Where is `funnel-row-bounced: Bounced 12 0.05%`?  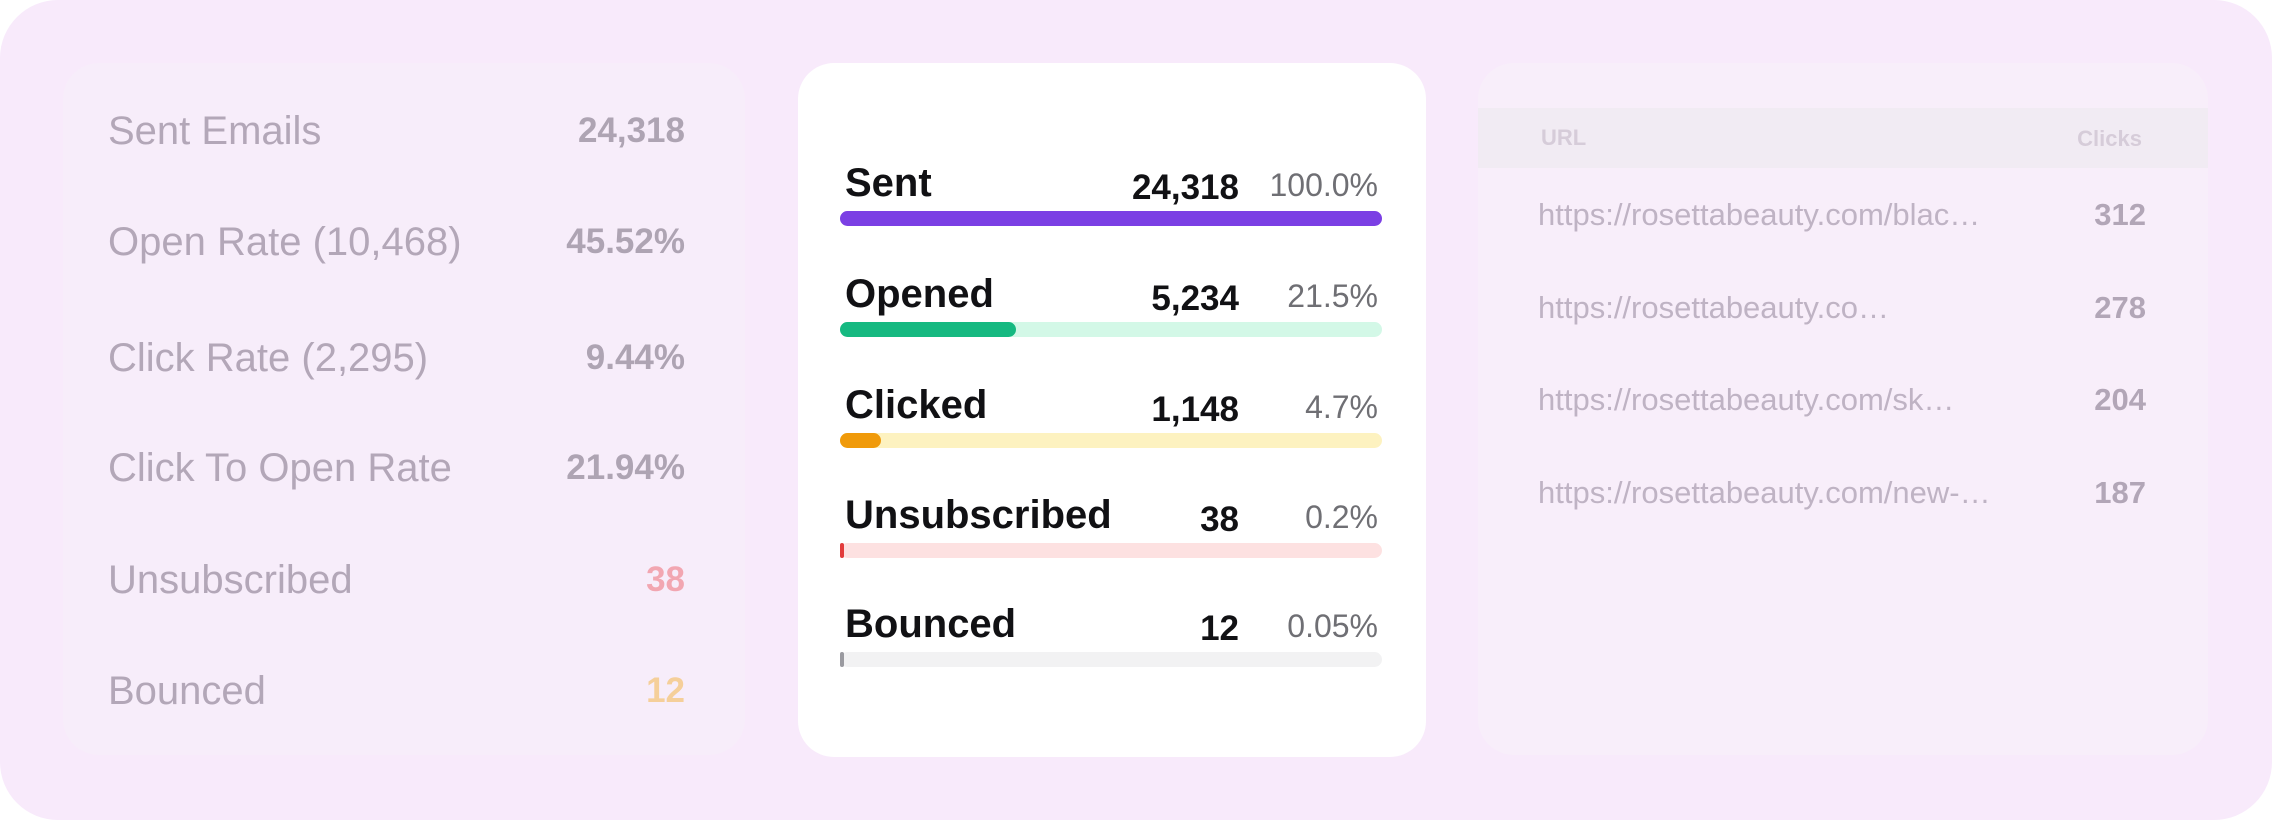 funnel-row-bounced: Bounced 12 0.05% is located at coordinates (1113, 627).